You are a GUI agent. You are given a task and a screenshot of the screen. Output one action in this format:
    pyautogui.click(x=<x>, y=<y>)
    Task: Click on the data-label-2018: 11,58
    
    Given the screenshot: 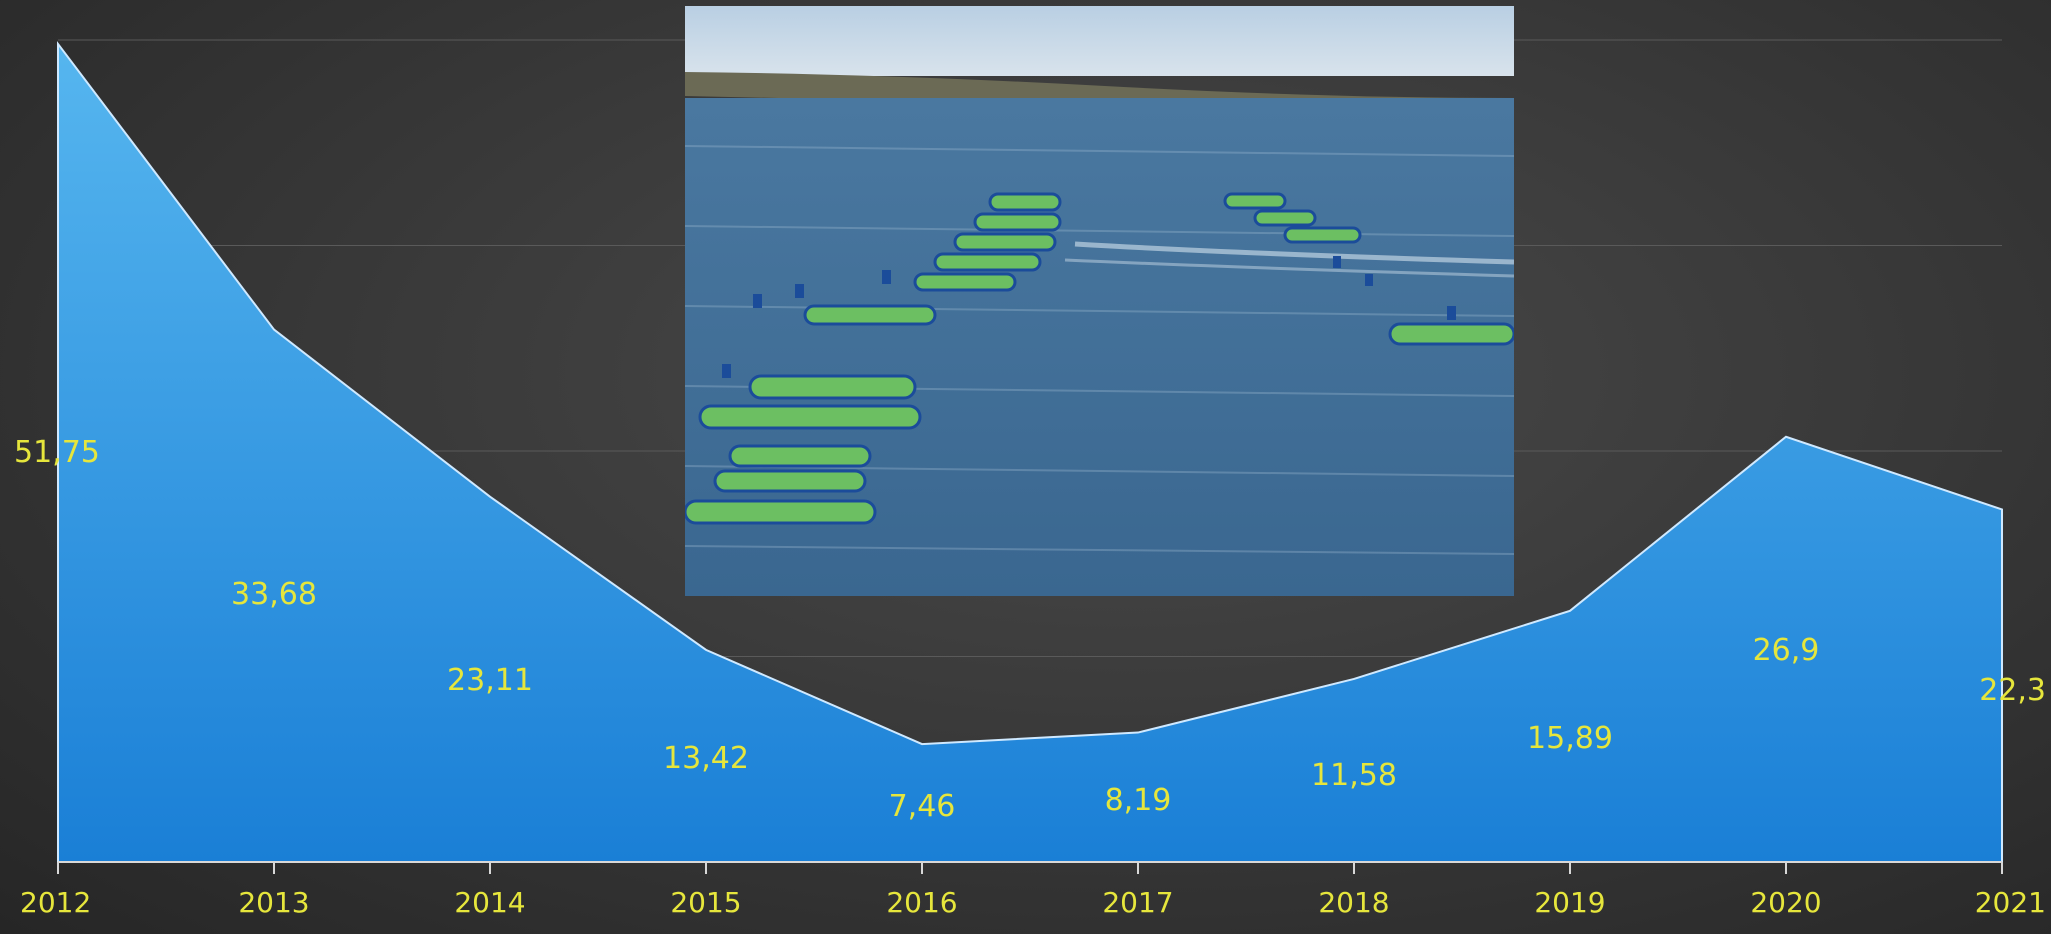 What is the action you would take?
    pyautogui.click(x=1354, y=775)
    